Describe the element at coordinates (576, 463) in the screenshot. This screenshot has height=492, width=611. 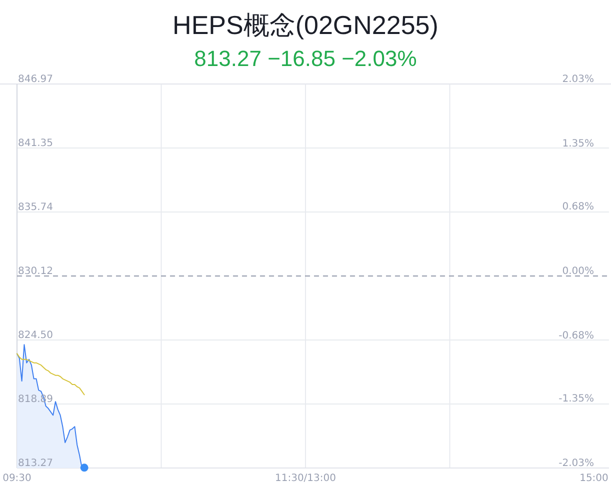
I see `y2-tick-label: -2.03%` at that location.